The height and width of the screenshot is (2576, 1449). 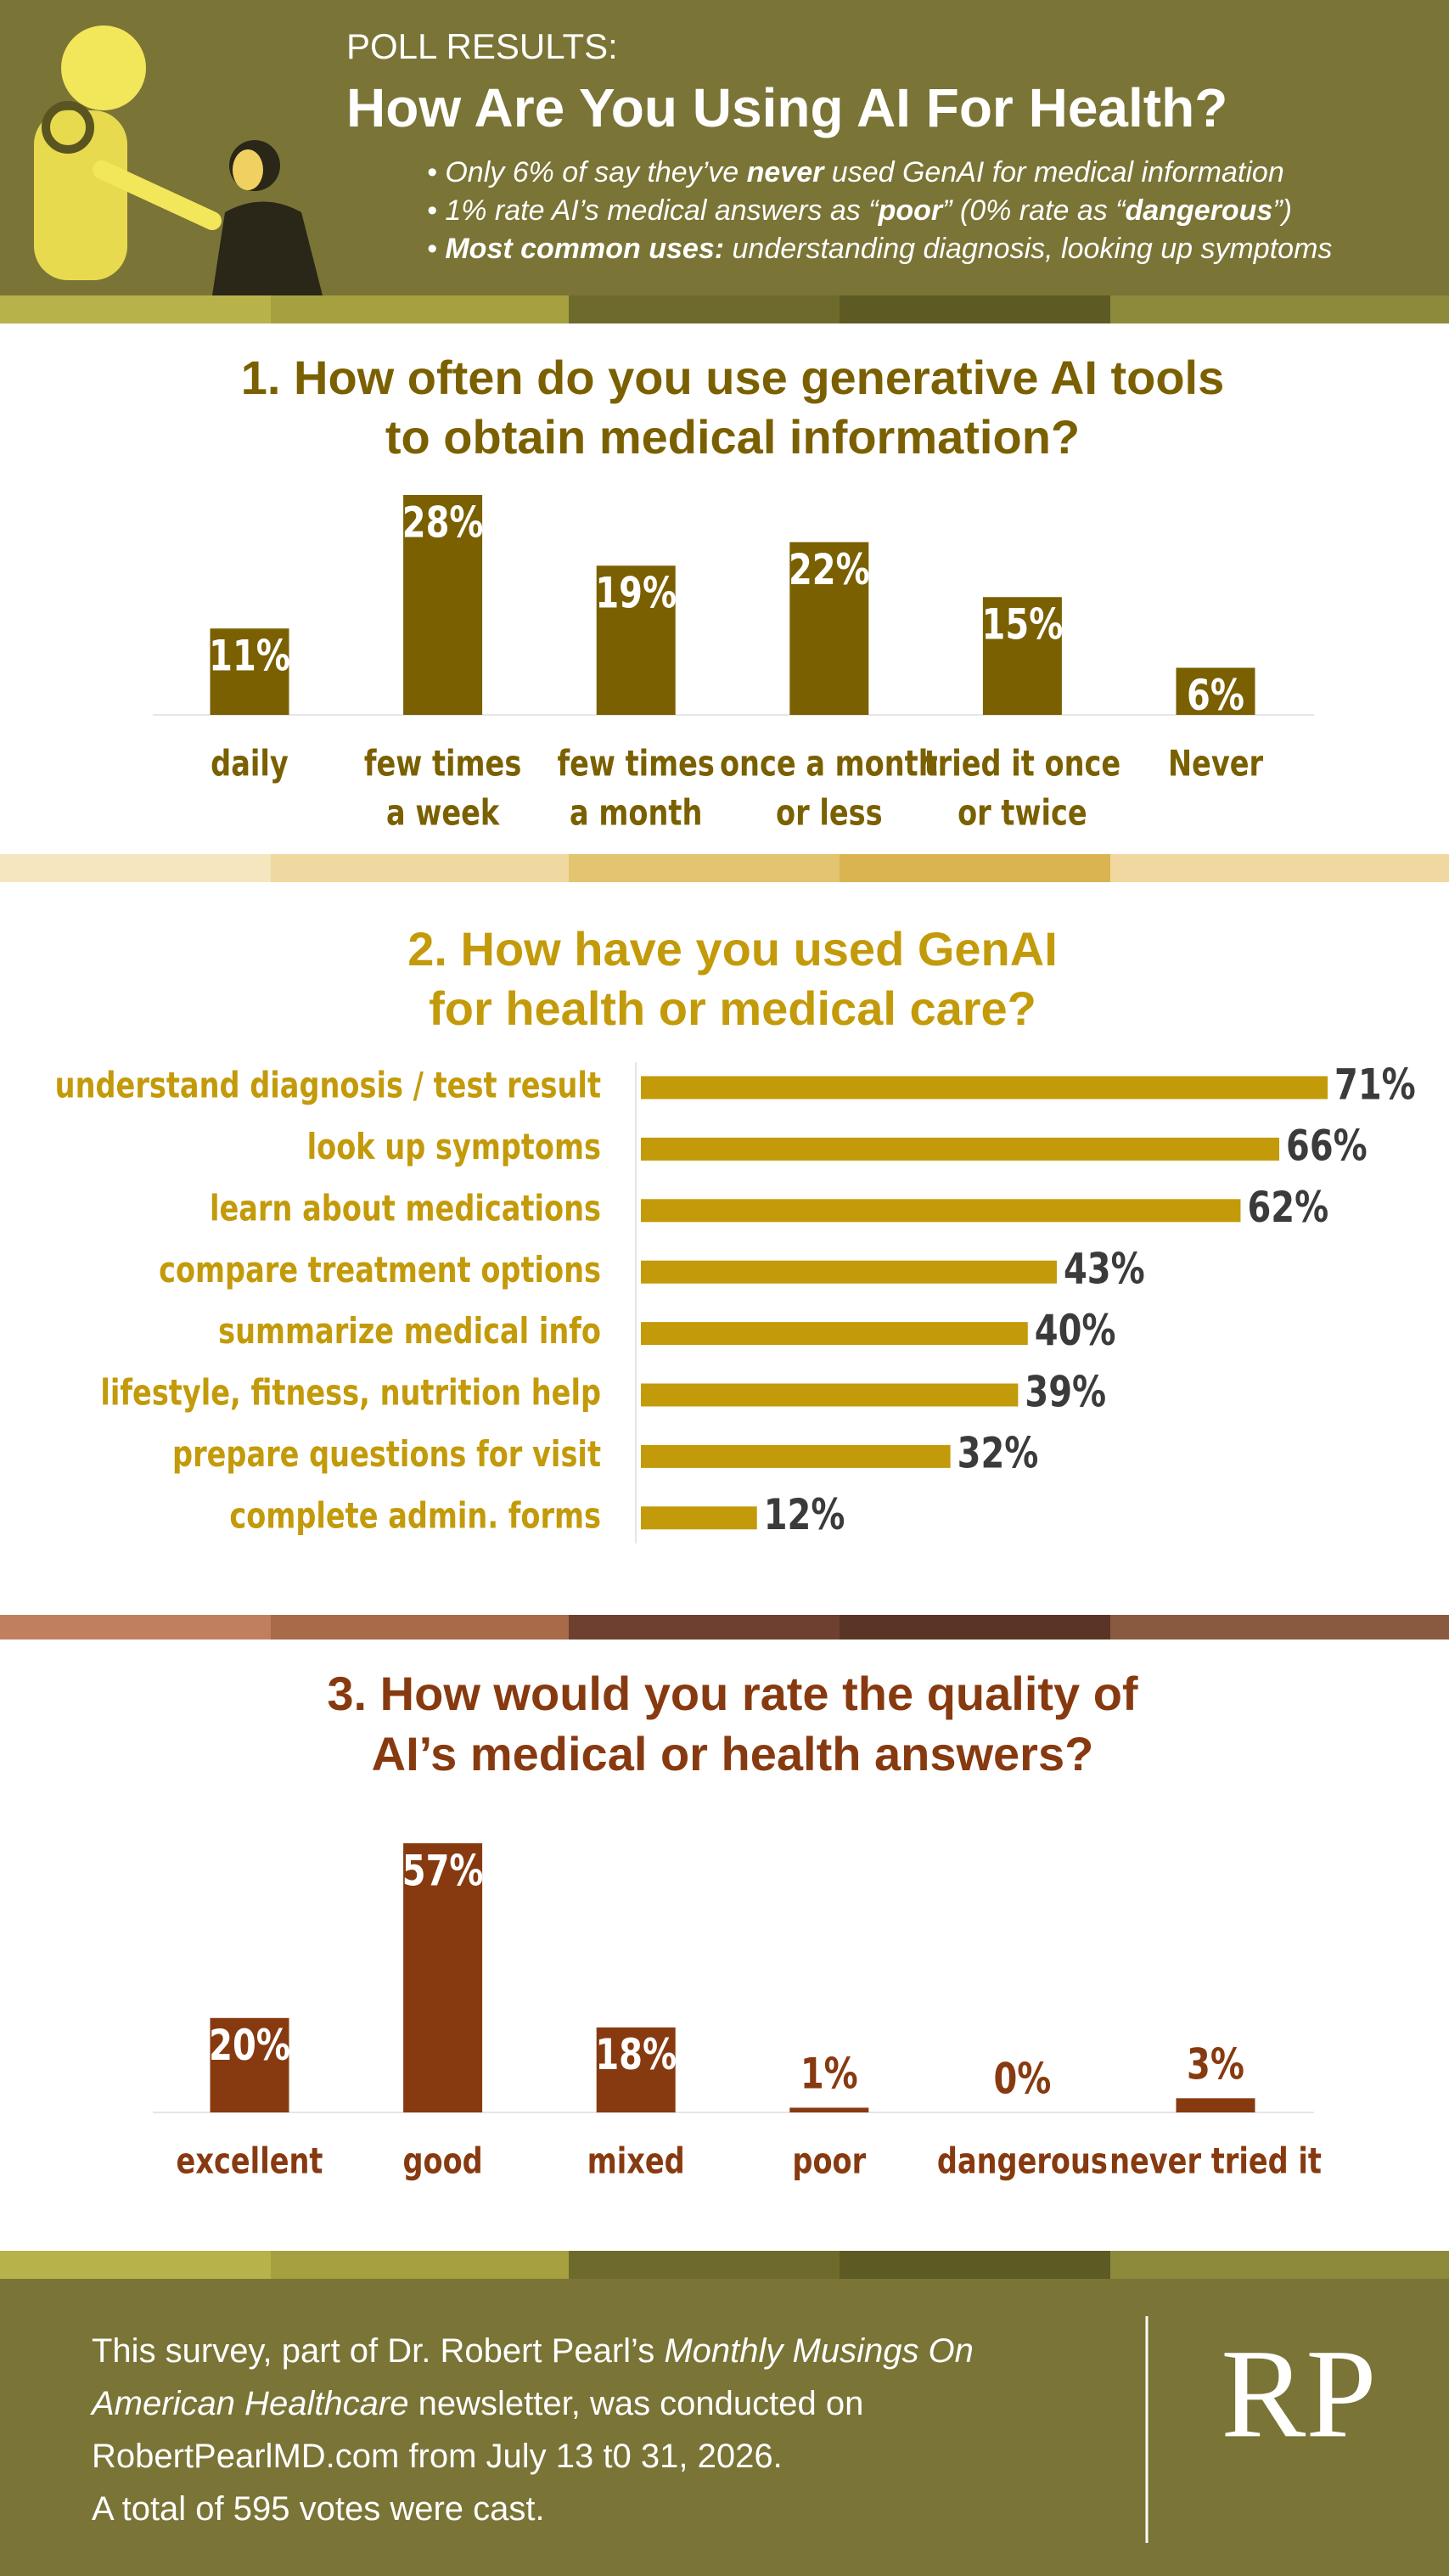 What do you see at coordinates (328, 1085) in the screenshot?
I see `category-label-group: understand diagnosis / test result` at bounding box center [328, 1085].